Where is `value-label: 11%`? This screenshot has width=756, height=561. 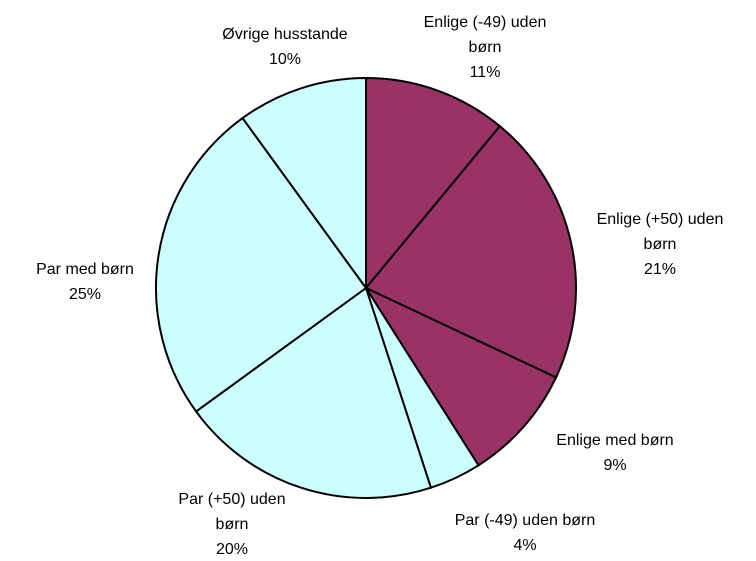 value-label: 11% is located at coordinates (485, 72).